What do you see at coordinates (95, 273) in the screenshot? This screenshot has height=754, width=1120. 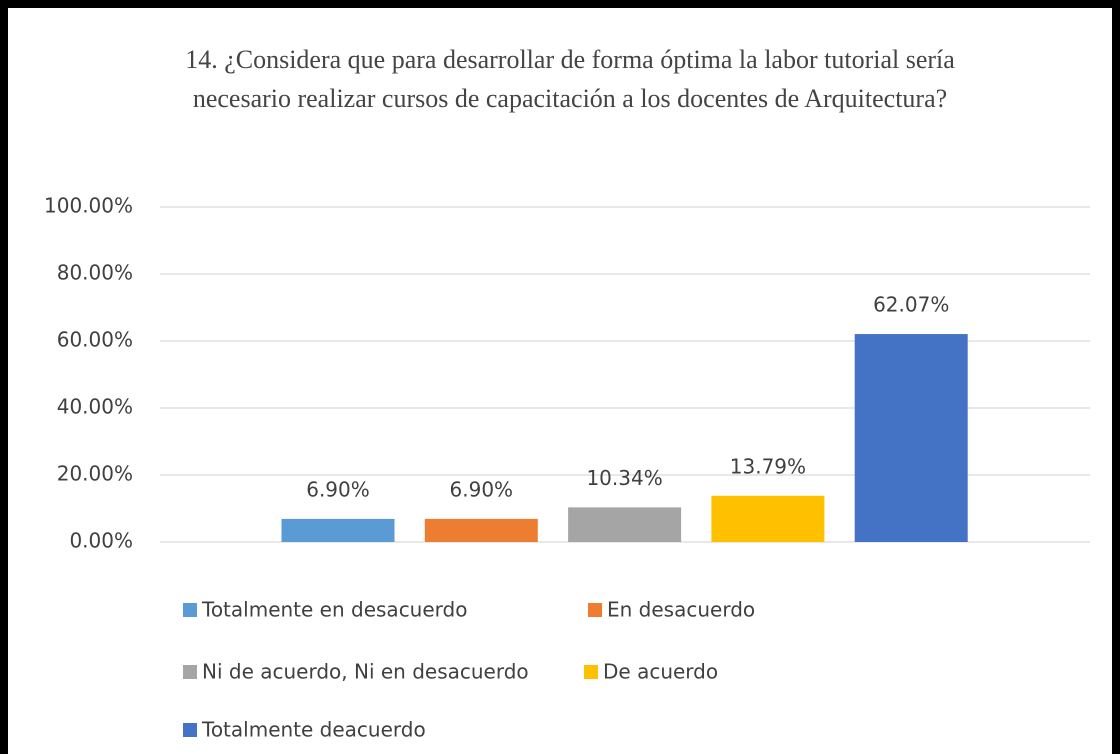 I see `y-tick-label: 80.00%` at bounding box center [95, 273].